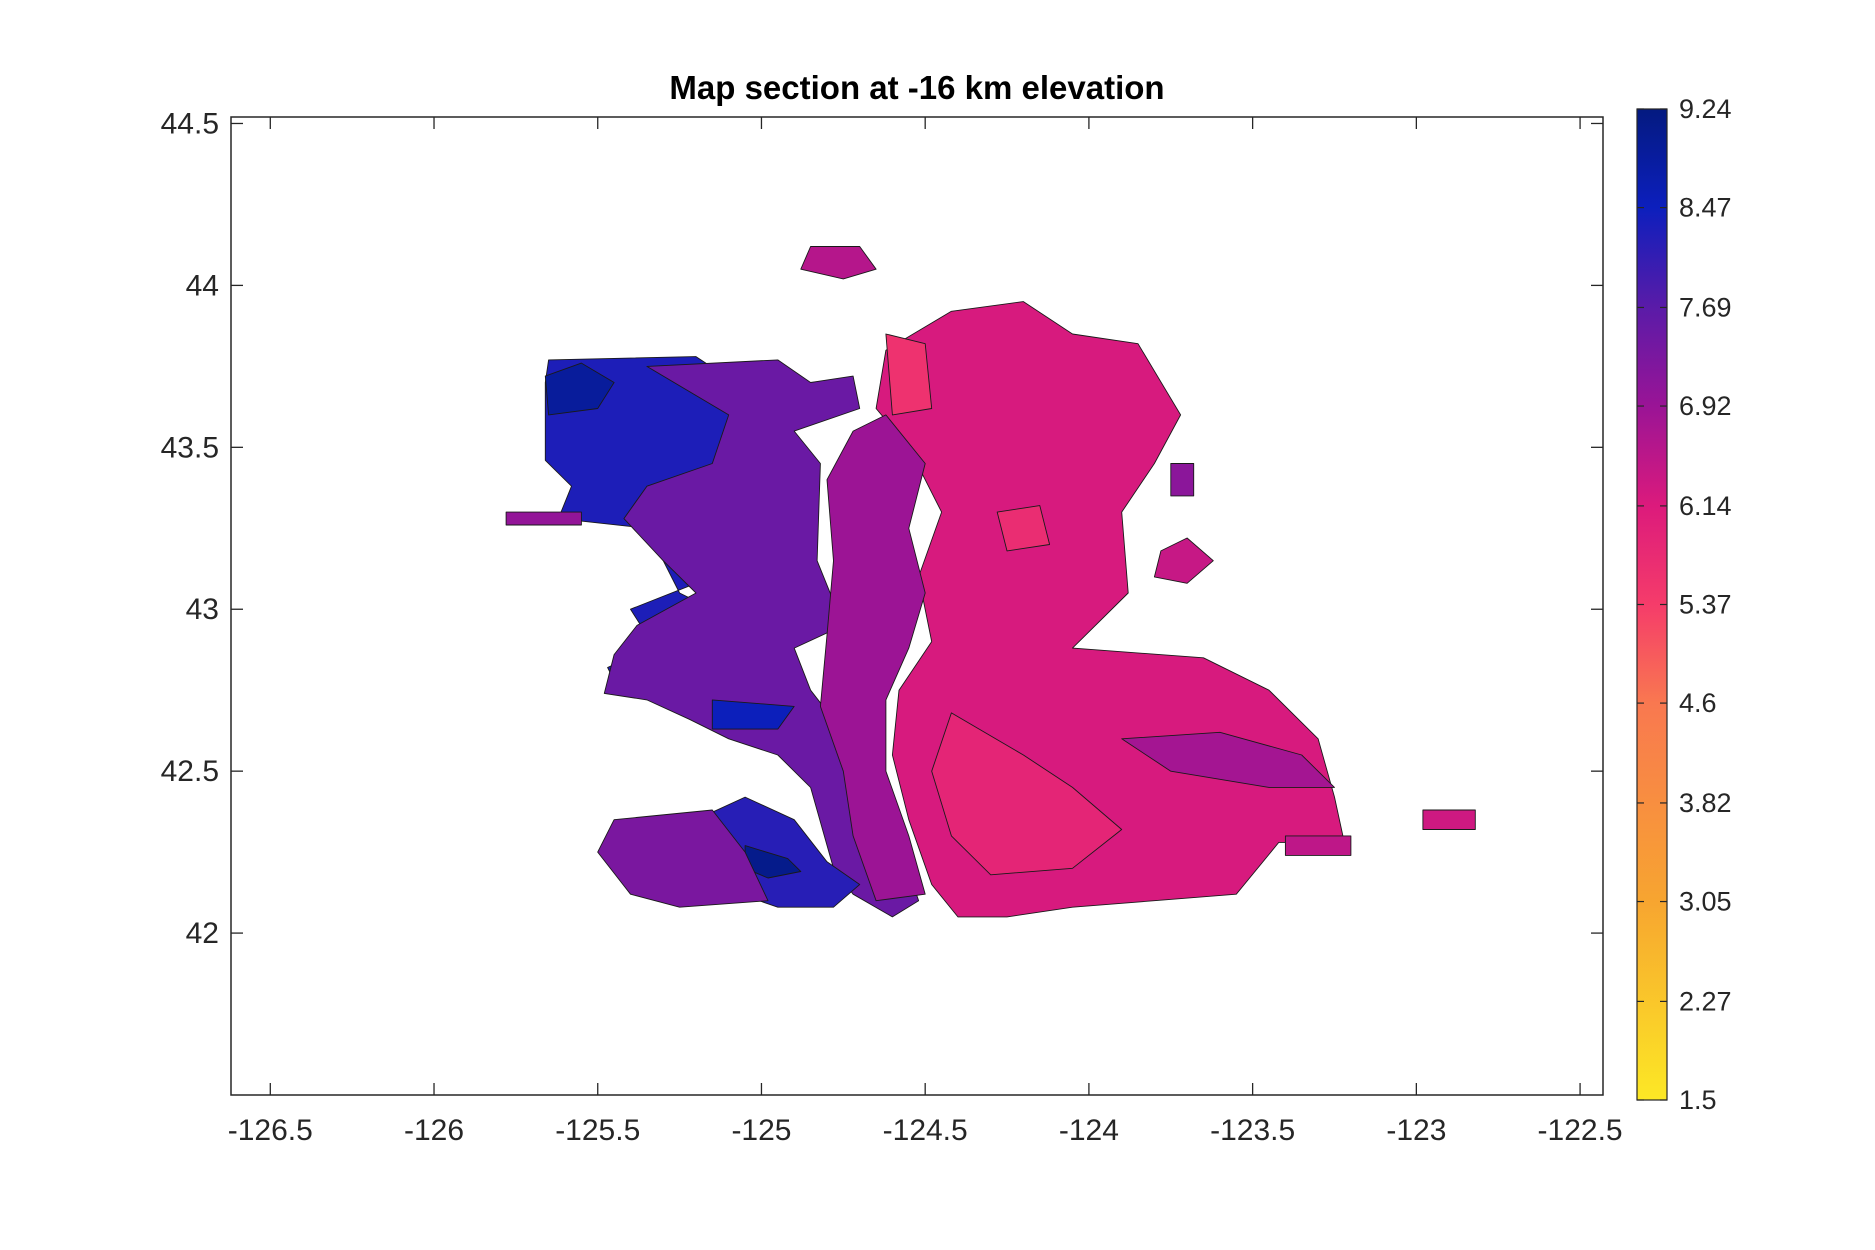 The width and height of the screenshot is (1875, 1250). Describe the element at coordinates (1089, 1130) in the screenshot. I see `x-tick-label: -124` at that location.